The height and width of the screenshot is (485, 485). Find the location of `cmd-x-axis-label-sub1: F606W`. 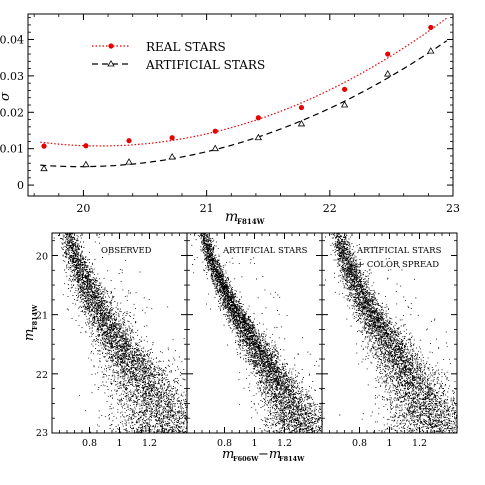

cmd-x-axis-label-sub1: F606W is located at coordinates (246, 459).